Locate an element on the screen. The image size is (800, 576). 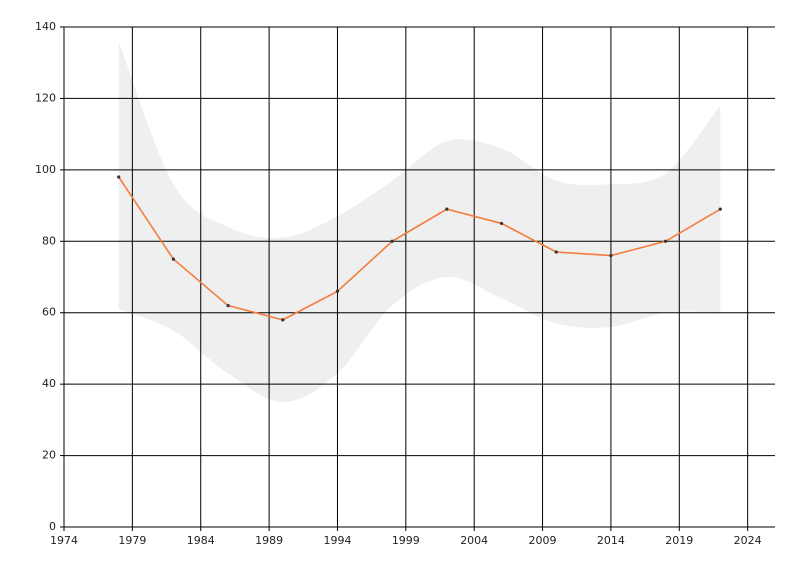
y-tick-label: 60 is located at coordinates (49, 312).